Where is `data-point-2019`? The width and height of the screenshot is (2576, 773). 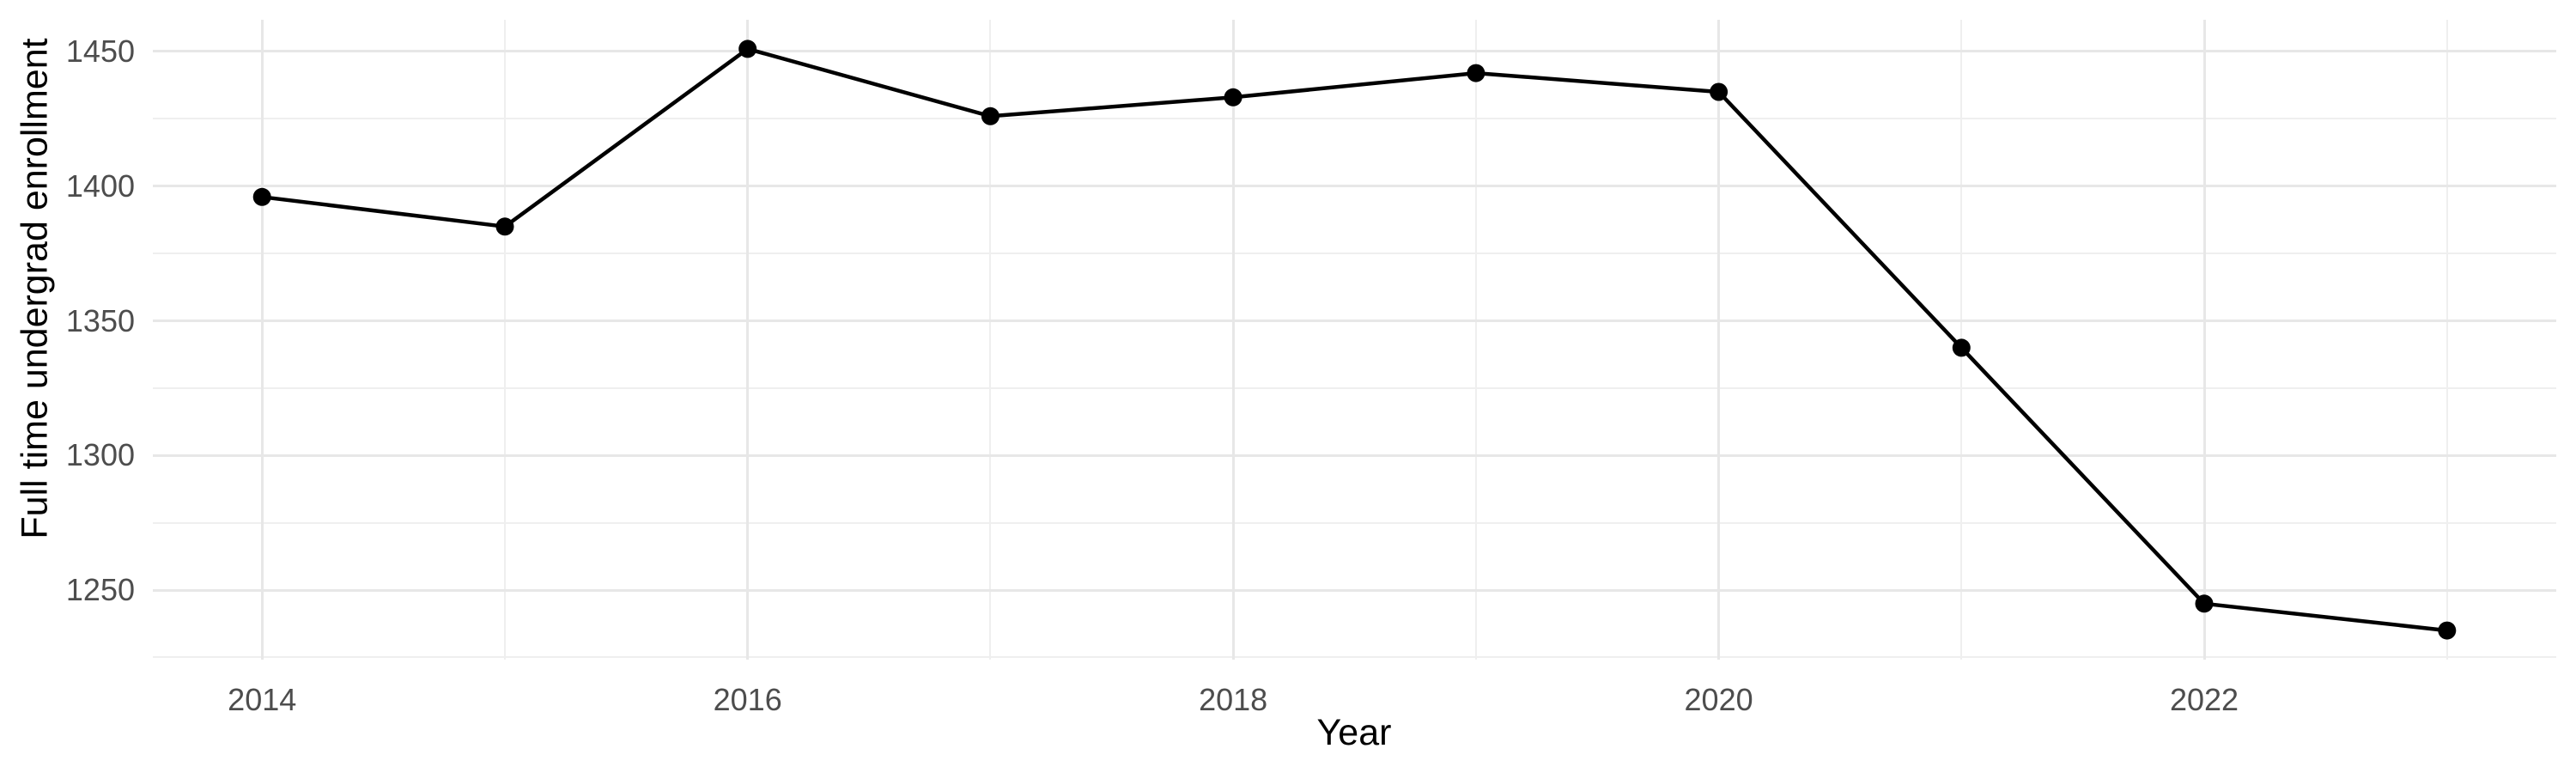
data-point-2019 is located at coordinates (1476, 73).